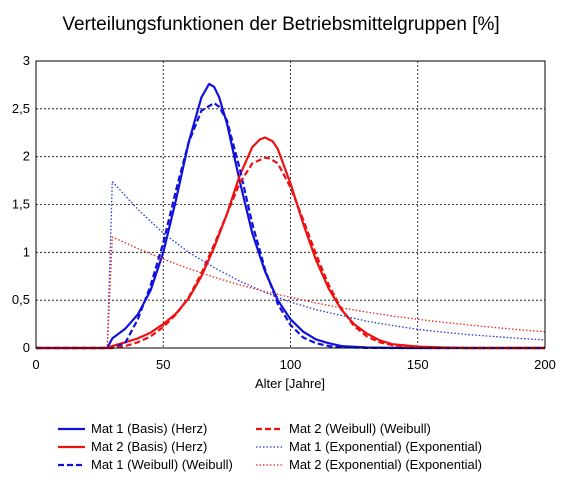 This screenshot has height=482, width=563. What do you see at coordinates (385, 446) in the screenshot?
I see `legend-label: Mat 1 (Exponential) (Exponential)` at bounding box center [385, 446].